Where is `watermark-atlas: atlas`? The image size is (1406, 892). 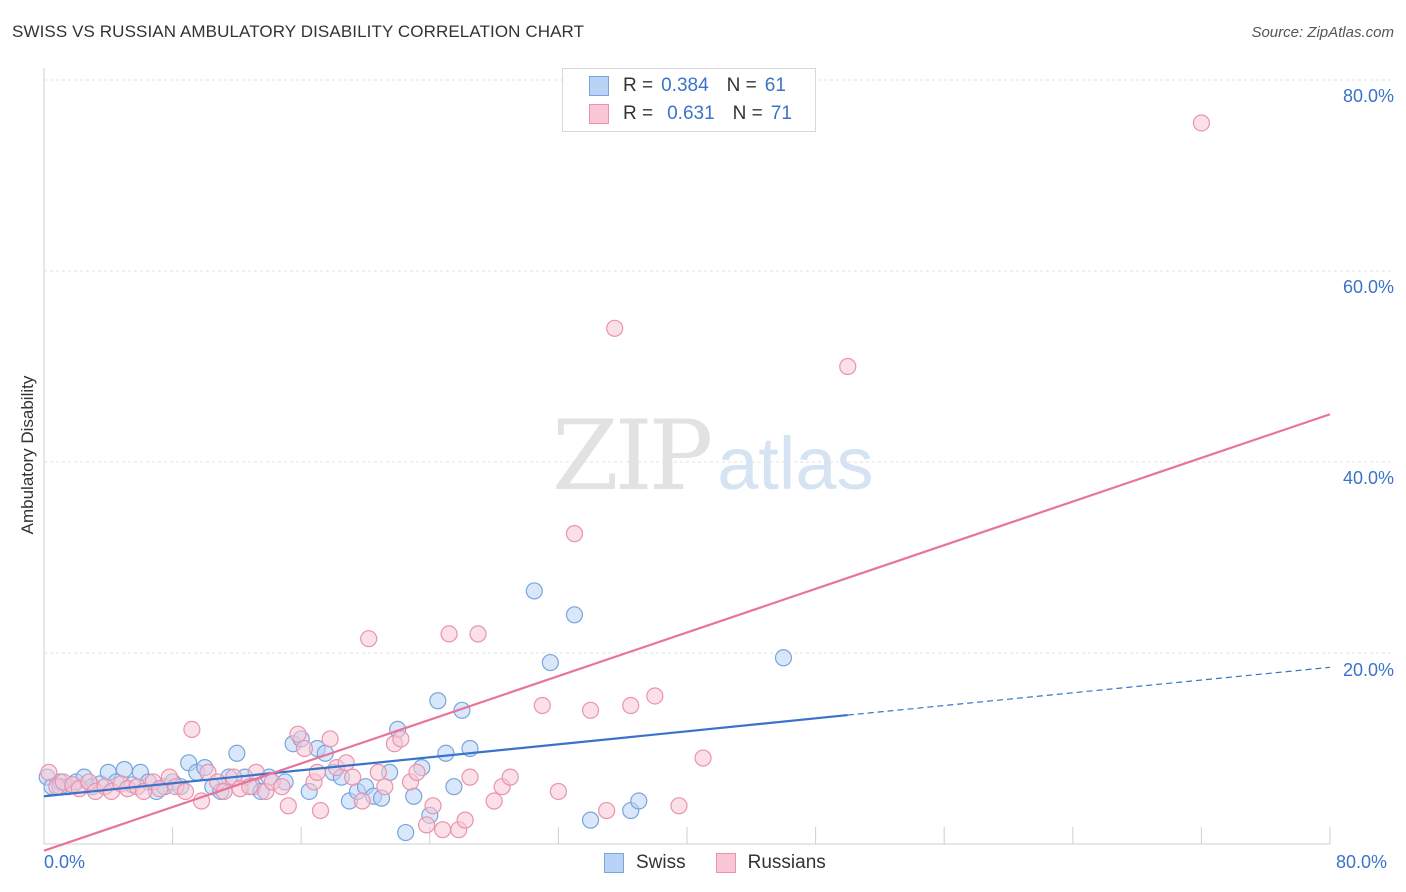
watermark-atlas: atlas is located at coordinates (795, 463).